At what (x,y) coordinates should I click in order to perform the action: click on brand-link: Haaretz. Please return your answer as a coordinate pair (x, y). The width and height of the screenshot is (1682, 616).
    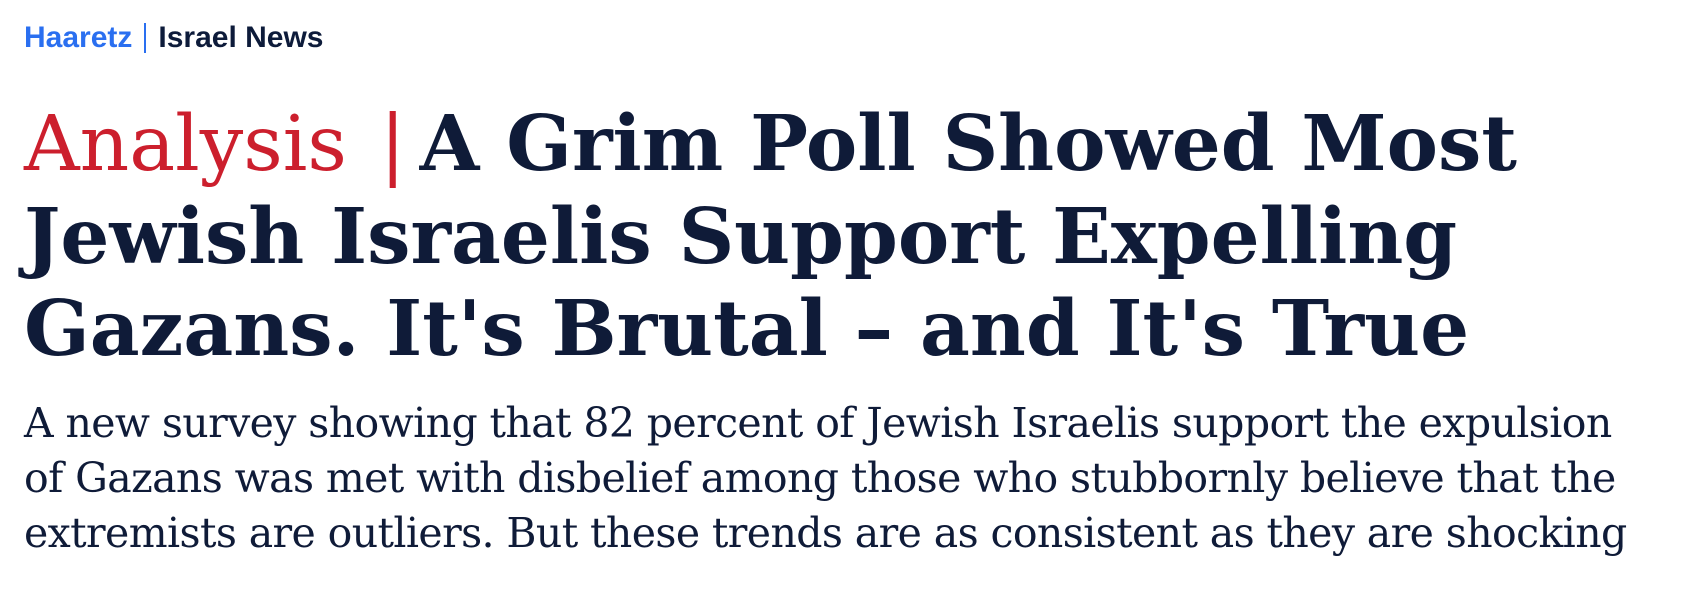
    Looking at the image, I should click on (78, 37).